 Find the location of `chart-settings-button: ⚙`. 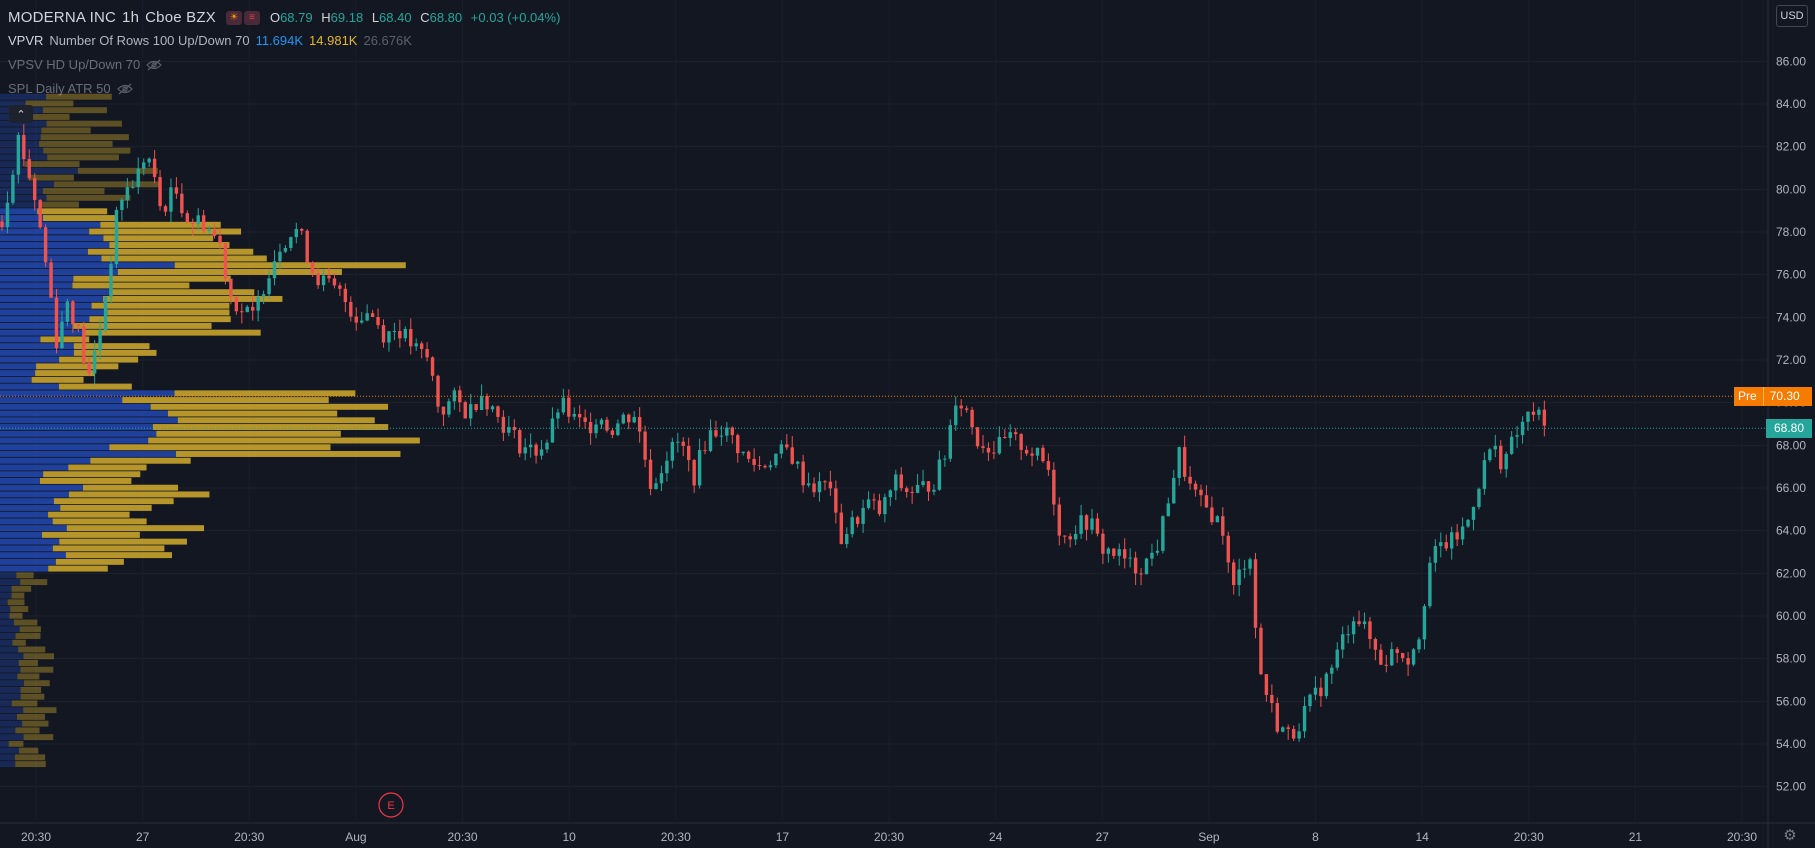

chart-settings-button: ⚙ is located at coordinates (1790, 835).